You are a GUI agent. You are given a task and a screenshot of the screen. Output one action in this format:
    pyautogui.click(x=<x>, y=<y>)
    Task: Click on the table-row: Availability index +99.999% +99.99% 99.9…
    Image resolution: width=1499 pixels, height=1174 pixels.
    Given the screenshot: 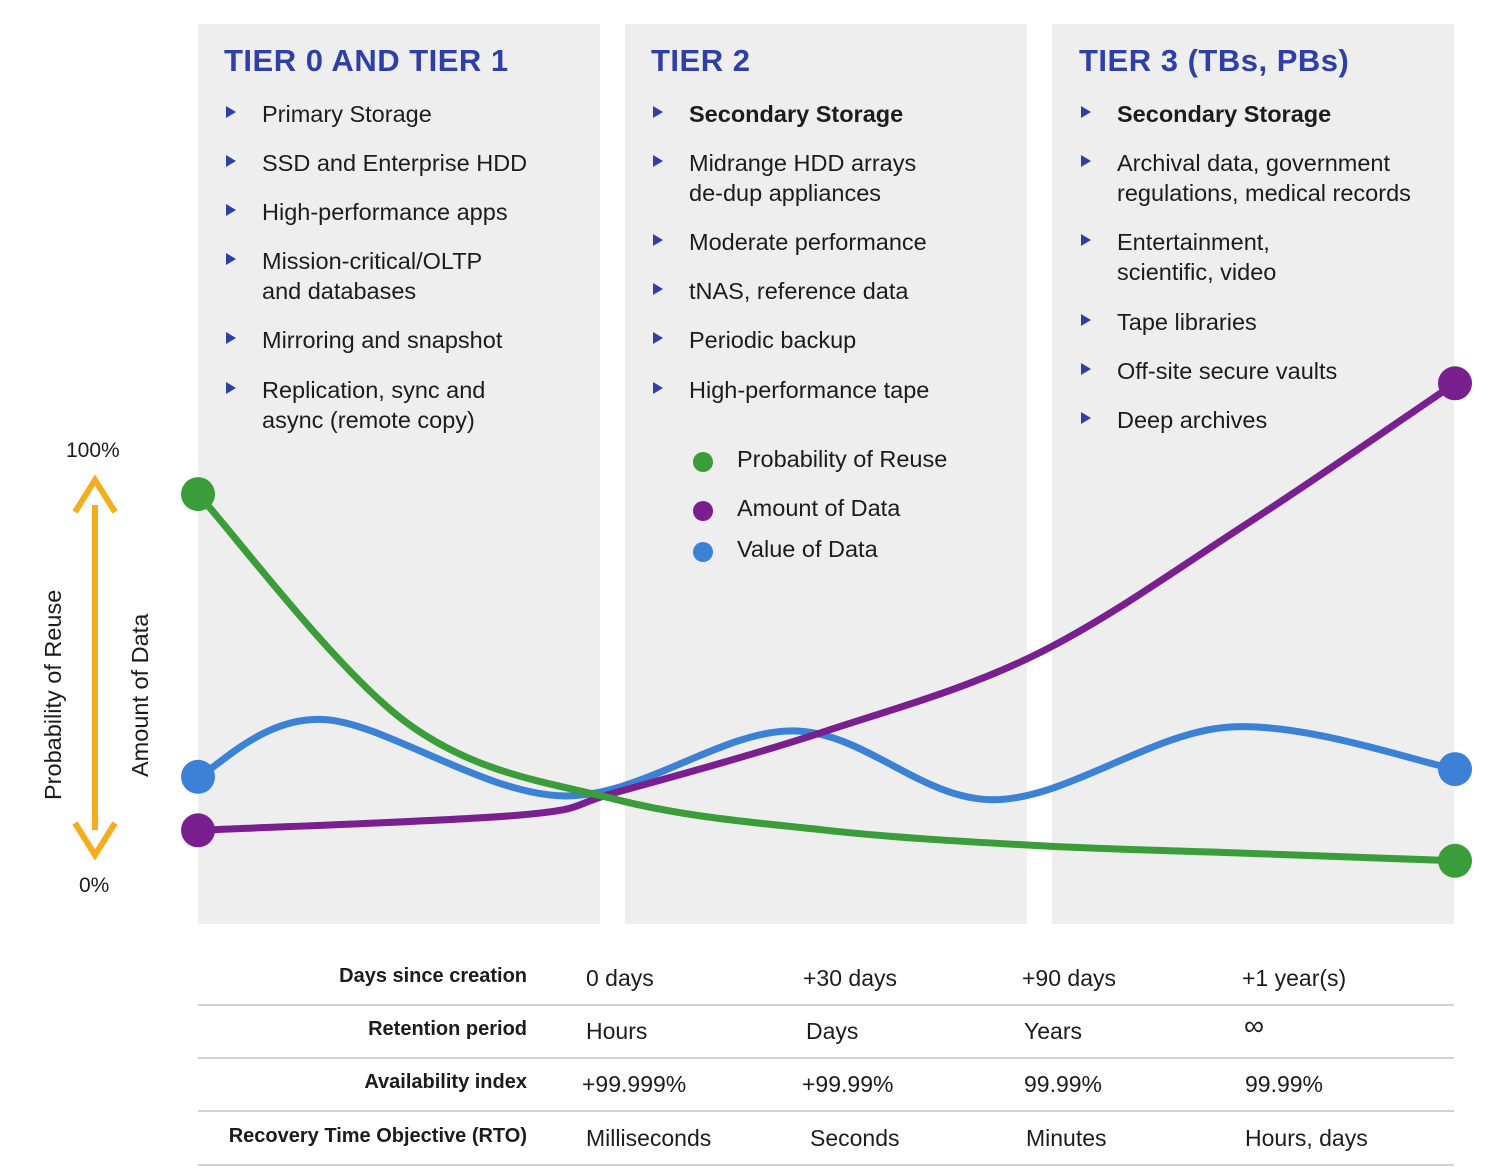 What is the action you would take?
    pyautogui.click(x=826, y=1085)
    